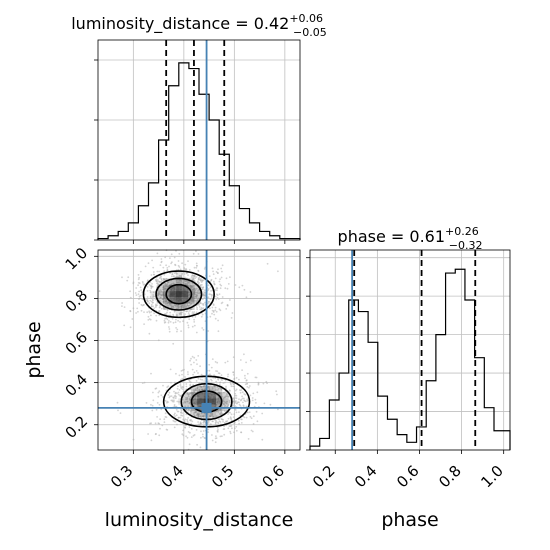  What do you see at coordinates (366, 477) in the screenshot?
I see `x-tick-label: 0.4` at bounding box center [366, 477].